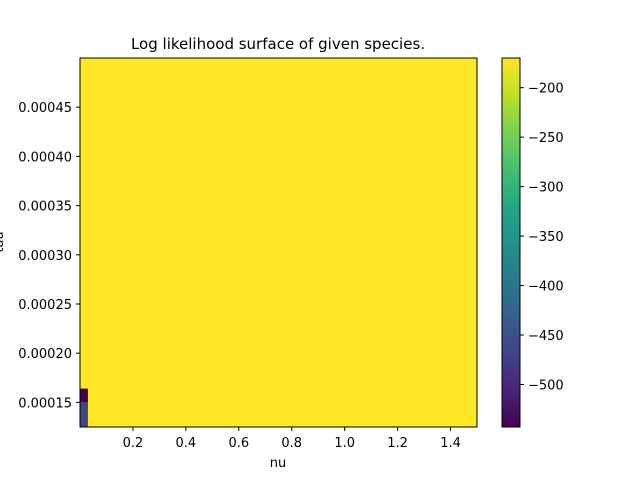  Describe the element at coordinates (45, 354) in the screenshot. I see `y-tick-label: 0.00020` at that location.